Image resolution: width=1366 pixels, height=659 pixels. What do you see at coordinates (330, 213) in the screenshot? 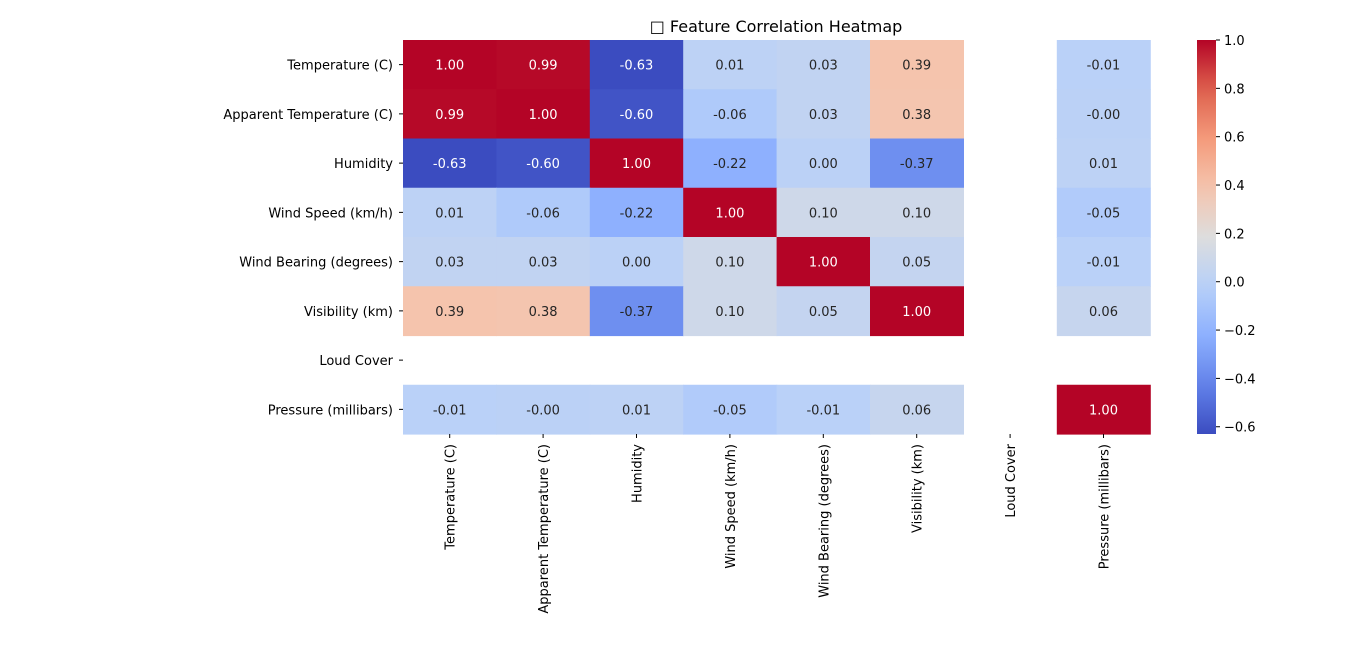
I see `y-tick-label: Wind Speed (km/h)` at bounding box center [330, 213].